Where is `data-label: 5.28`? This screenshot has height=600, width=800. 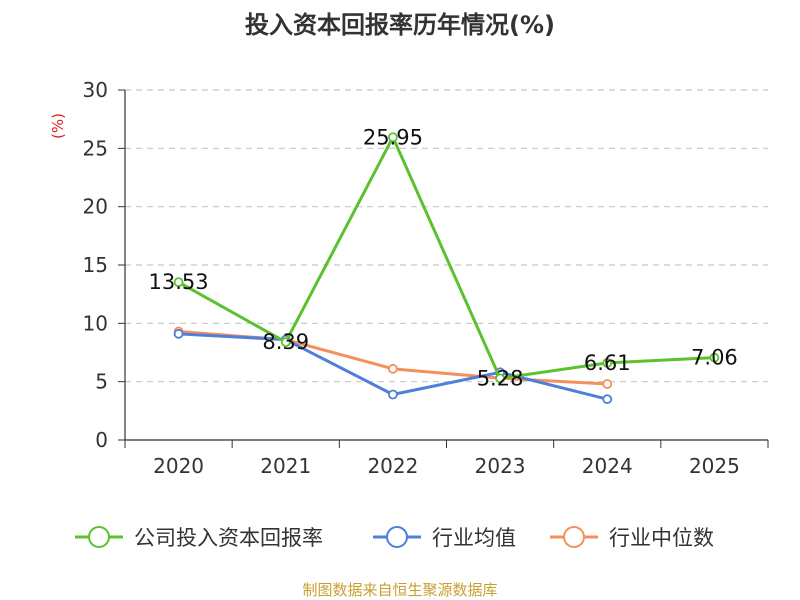
data-label: 5.28 is located at coordinates (500, 378).